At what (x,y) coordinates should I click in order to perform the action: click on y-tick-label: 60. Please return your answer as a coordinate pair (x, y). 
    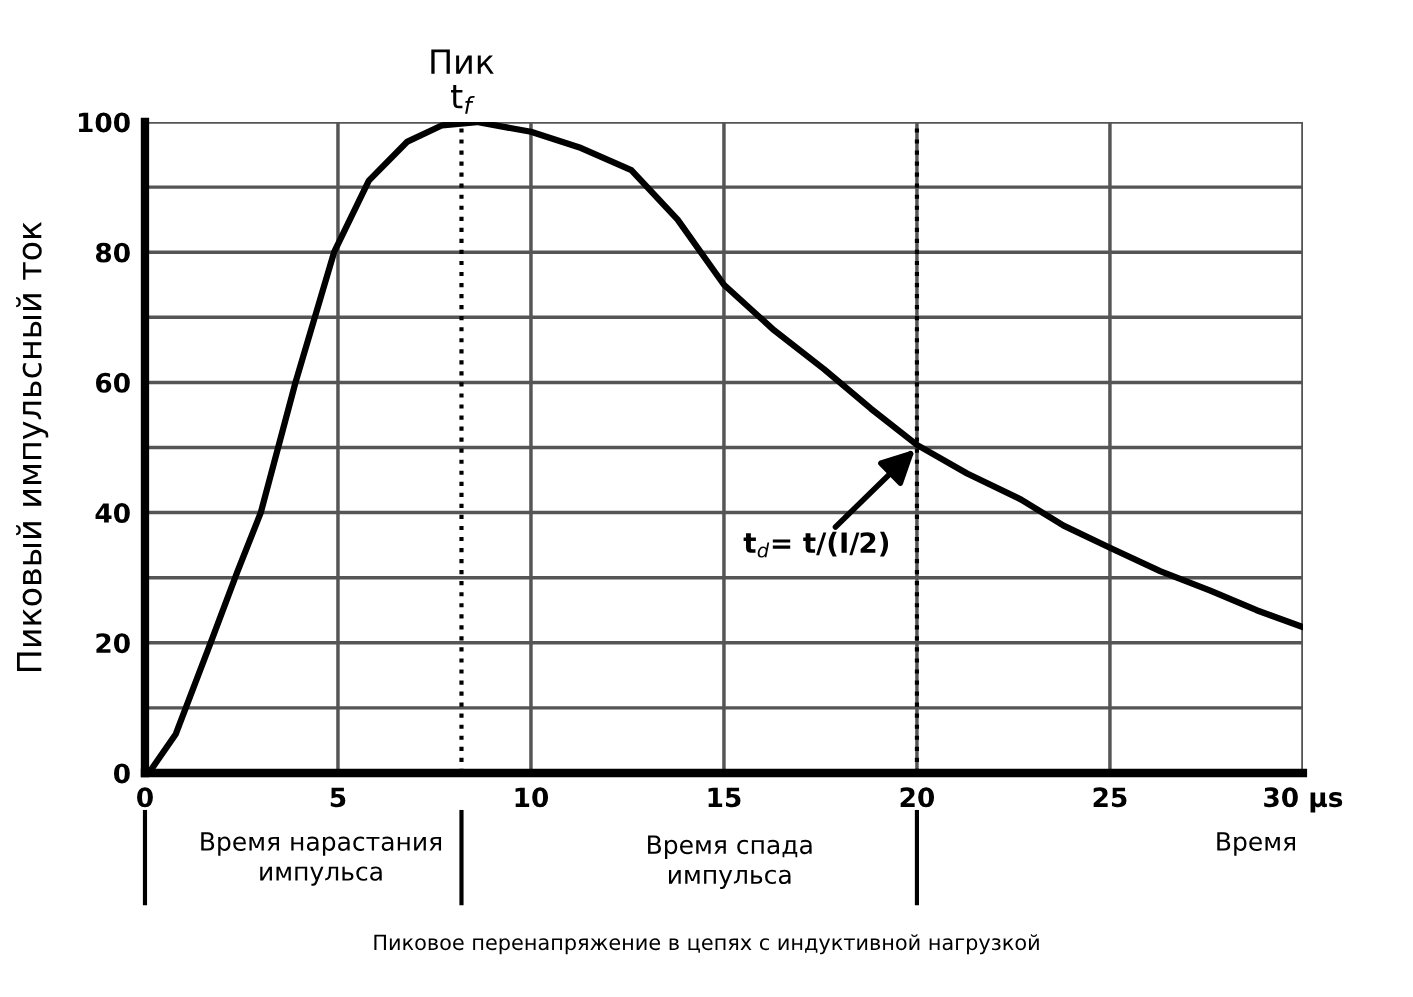
    Looking at the image, I should click on (113, 382).